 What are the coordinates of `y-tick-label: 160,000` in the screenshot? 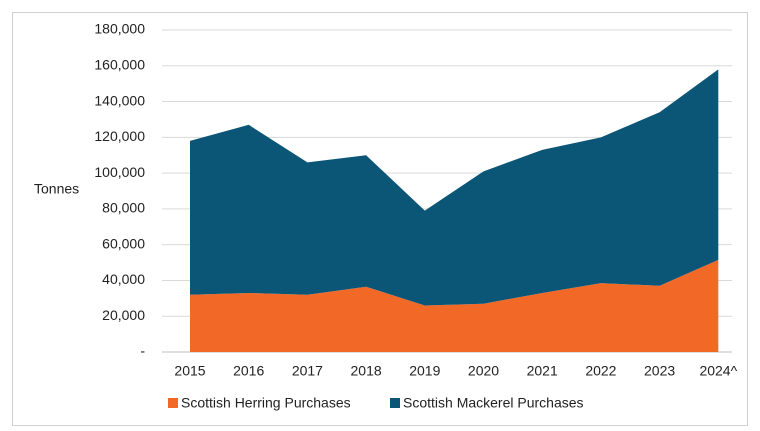 It's located at (119, 64).